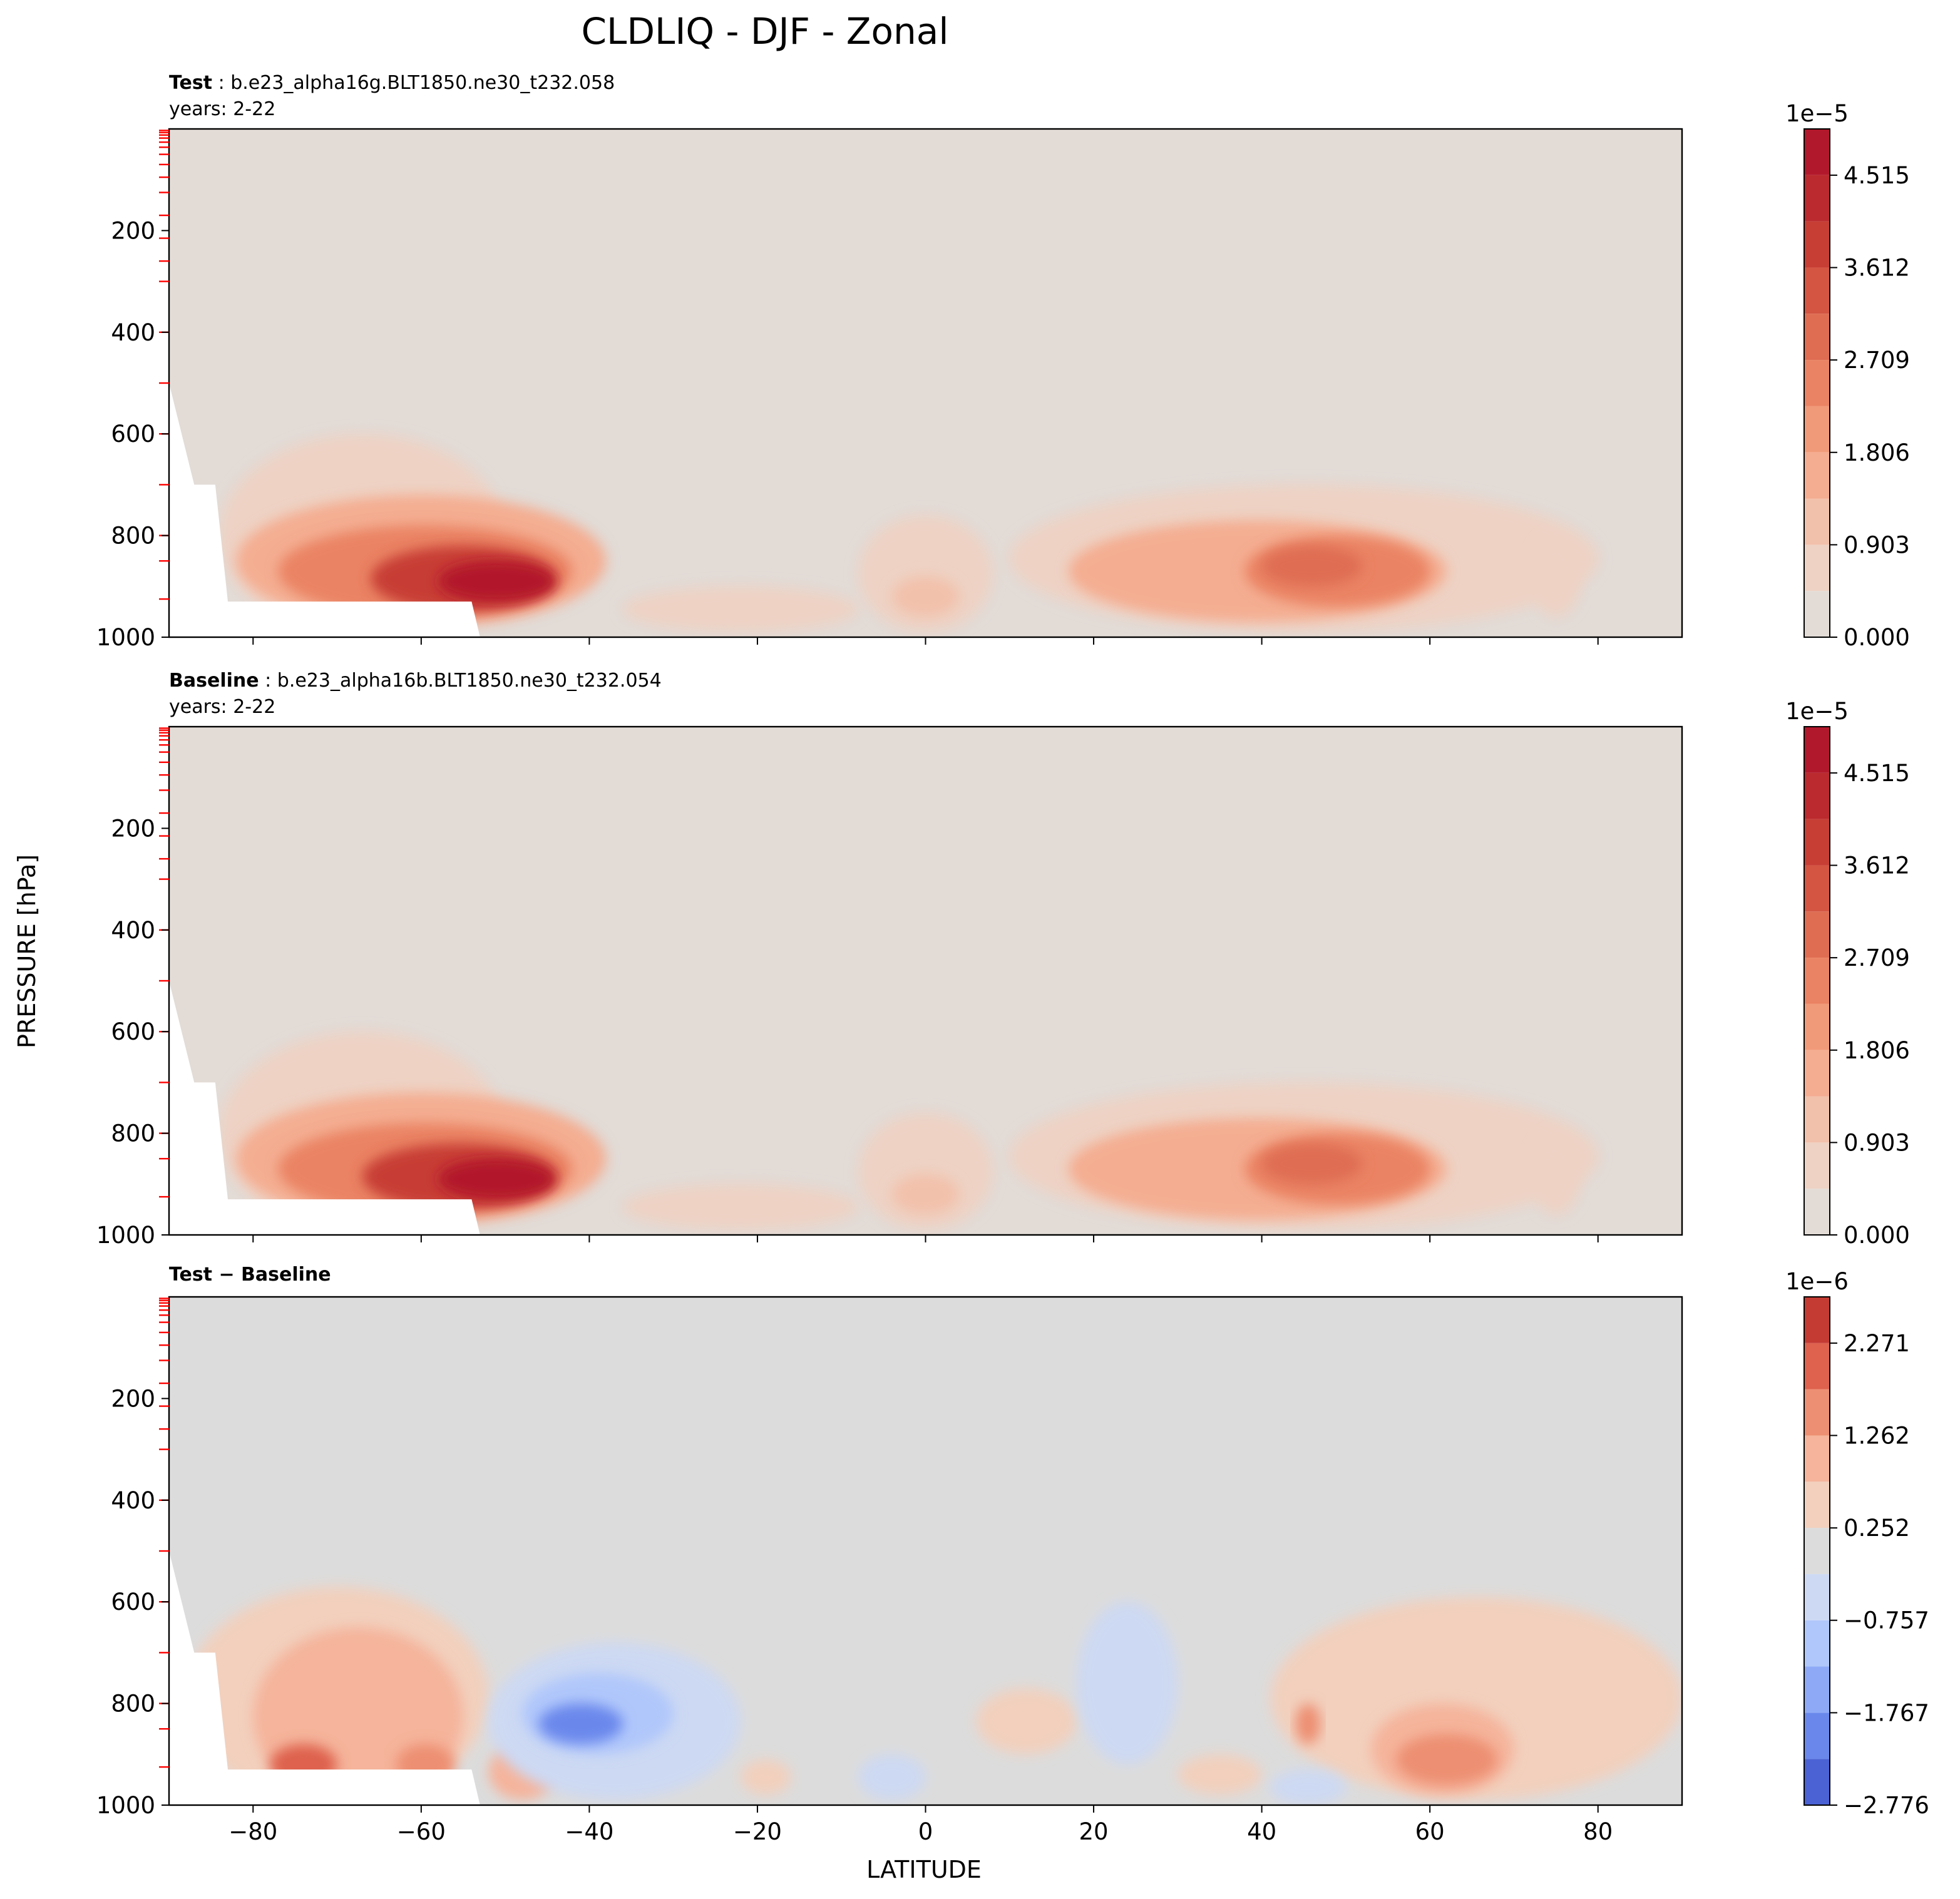 The image size is (1960, 1899). What do you see at coordinates (250, 1275) in the screenshot?
I see `panel-label: Test − Baseline` at bounding box center [250, 1275].